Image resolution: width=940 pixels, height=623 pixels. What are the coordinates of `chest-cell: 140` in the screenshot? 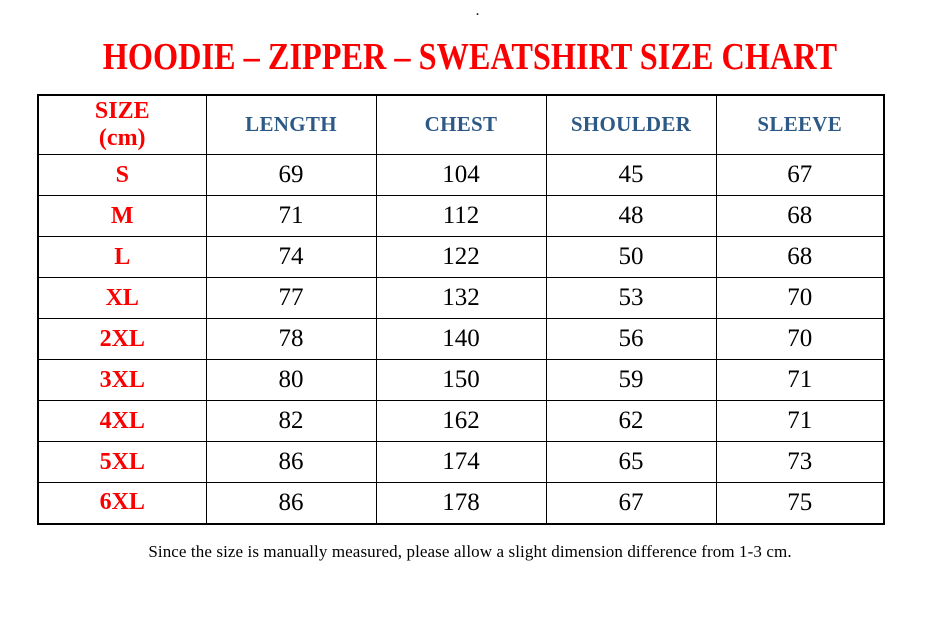 It's located at (461, 339).